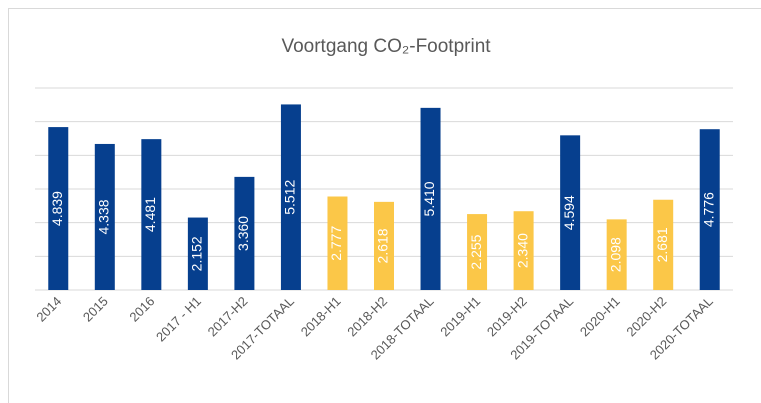 The width and height of the screenshot is (761, 403). I want to click on value-label: 4.338, so click(104, 216).